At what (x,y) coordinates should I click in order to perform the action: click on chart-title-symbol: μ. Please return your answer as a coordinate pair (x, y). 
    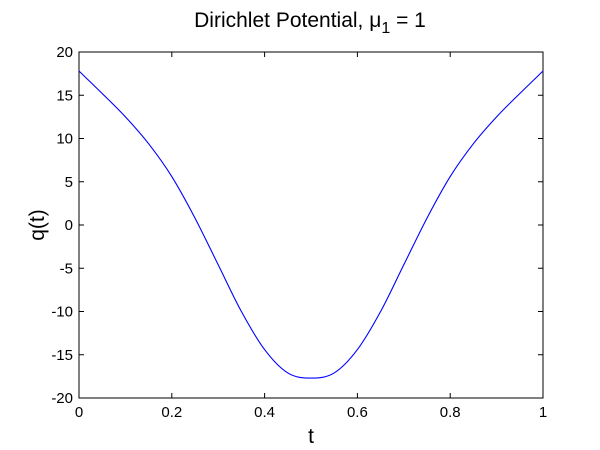
    Looking at the image, I should click on (375, 20).